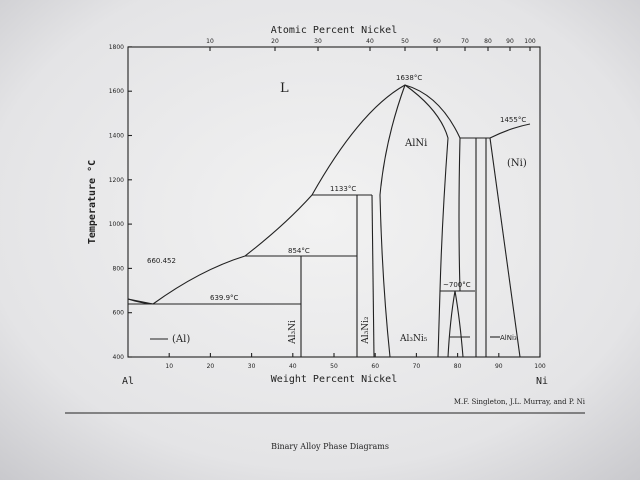 Image resolution: width=640 pixels, height=480 pixels. Describe the element at coordinates (293, 366) in the screenshot. I see `bottom-tick-label: 40` at that location.